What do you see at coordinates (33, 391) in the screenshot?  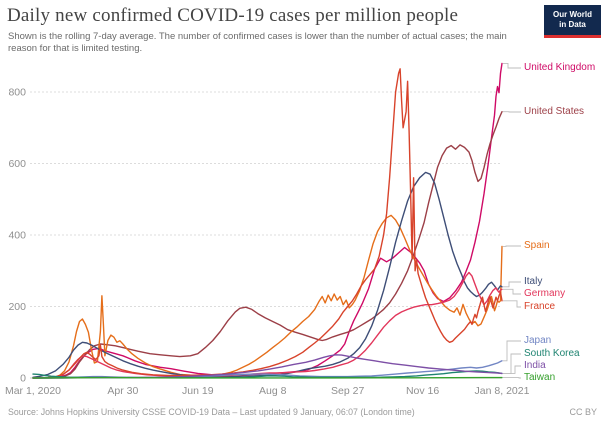 I see `x-tick-mar-1,-2020: Mar 1, 2020` at bounding box center [33, 391].